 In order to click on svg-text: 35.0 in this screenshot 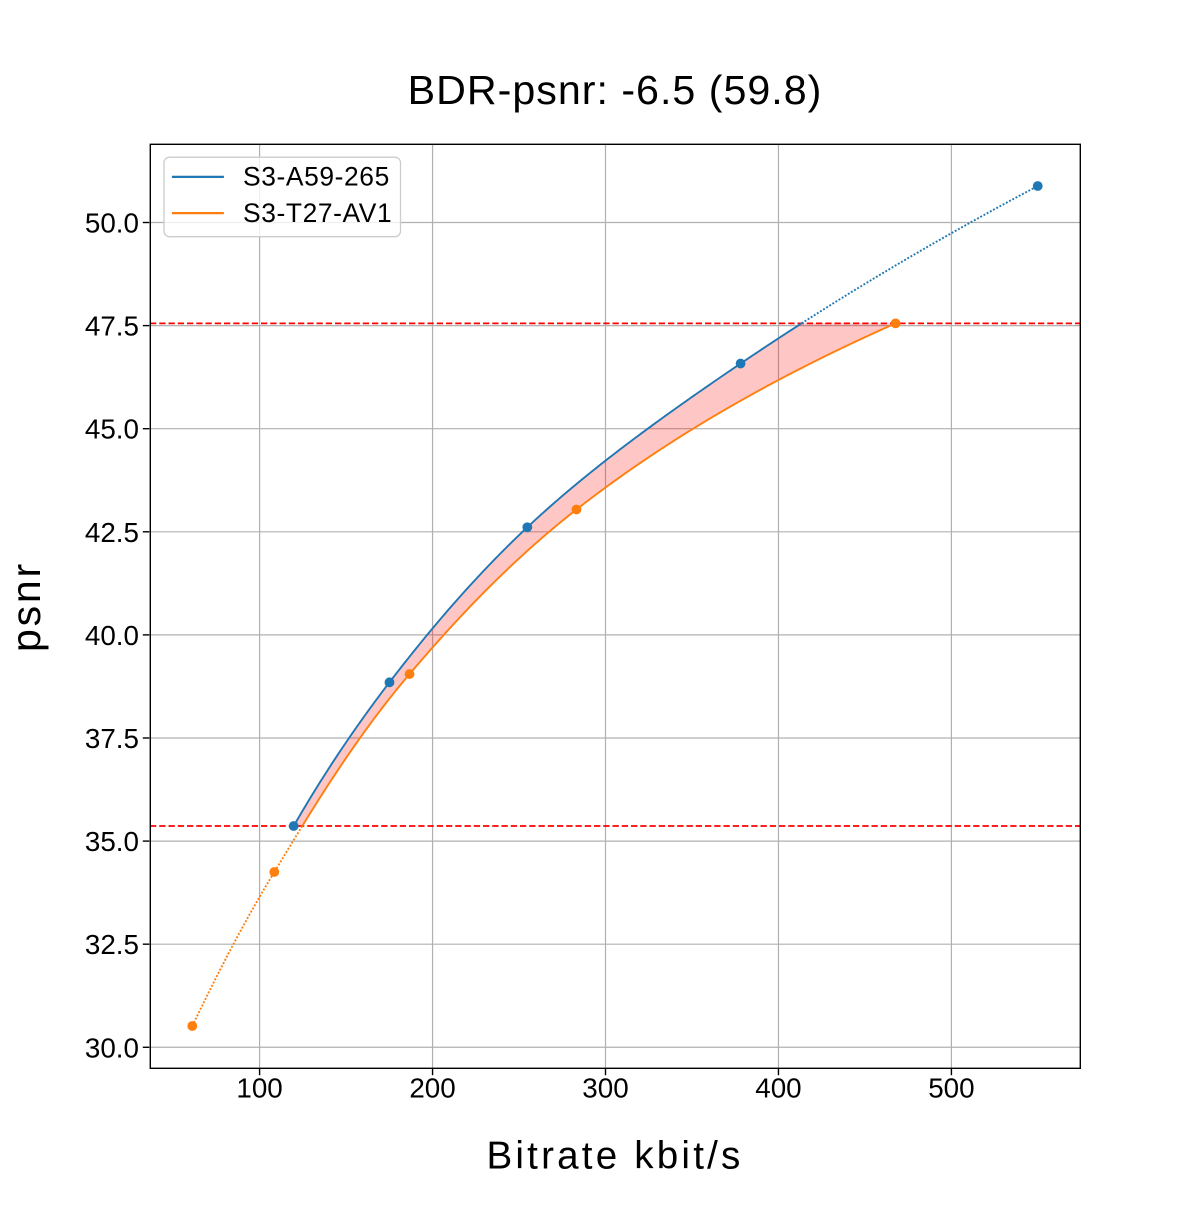, I will do `click(112, 841)`.